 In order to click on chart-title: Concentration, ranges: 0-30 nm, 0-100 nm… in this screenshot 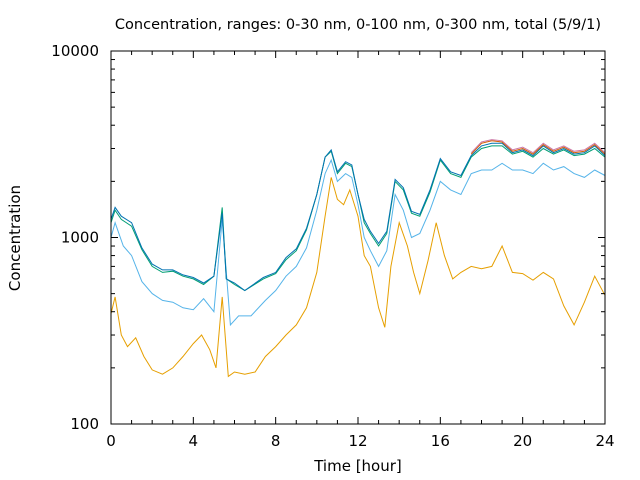, I will do `click(358, 25)`.